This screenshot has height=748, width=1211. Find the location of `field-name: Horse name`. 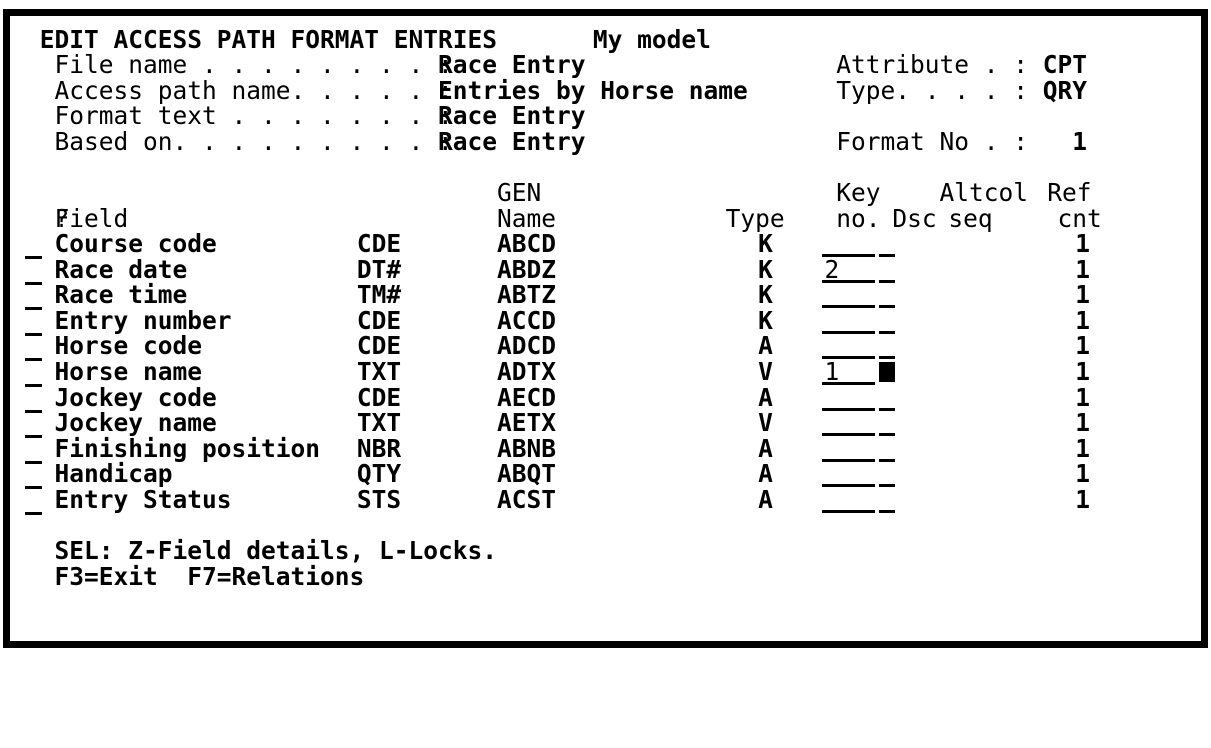

field-name: Horse name is located at coordinates (128, 371).